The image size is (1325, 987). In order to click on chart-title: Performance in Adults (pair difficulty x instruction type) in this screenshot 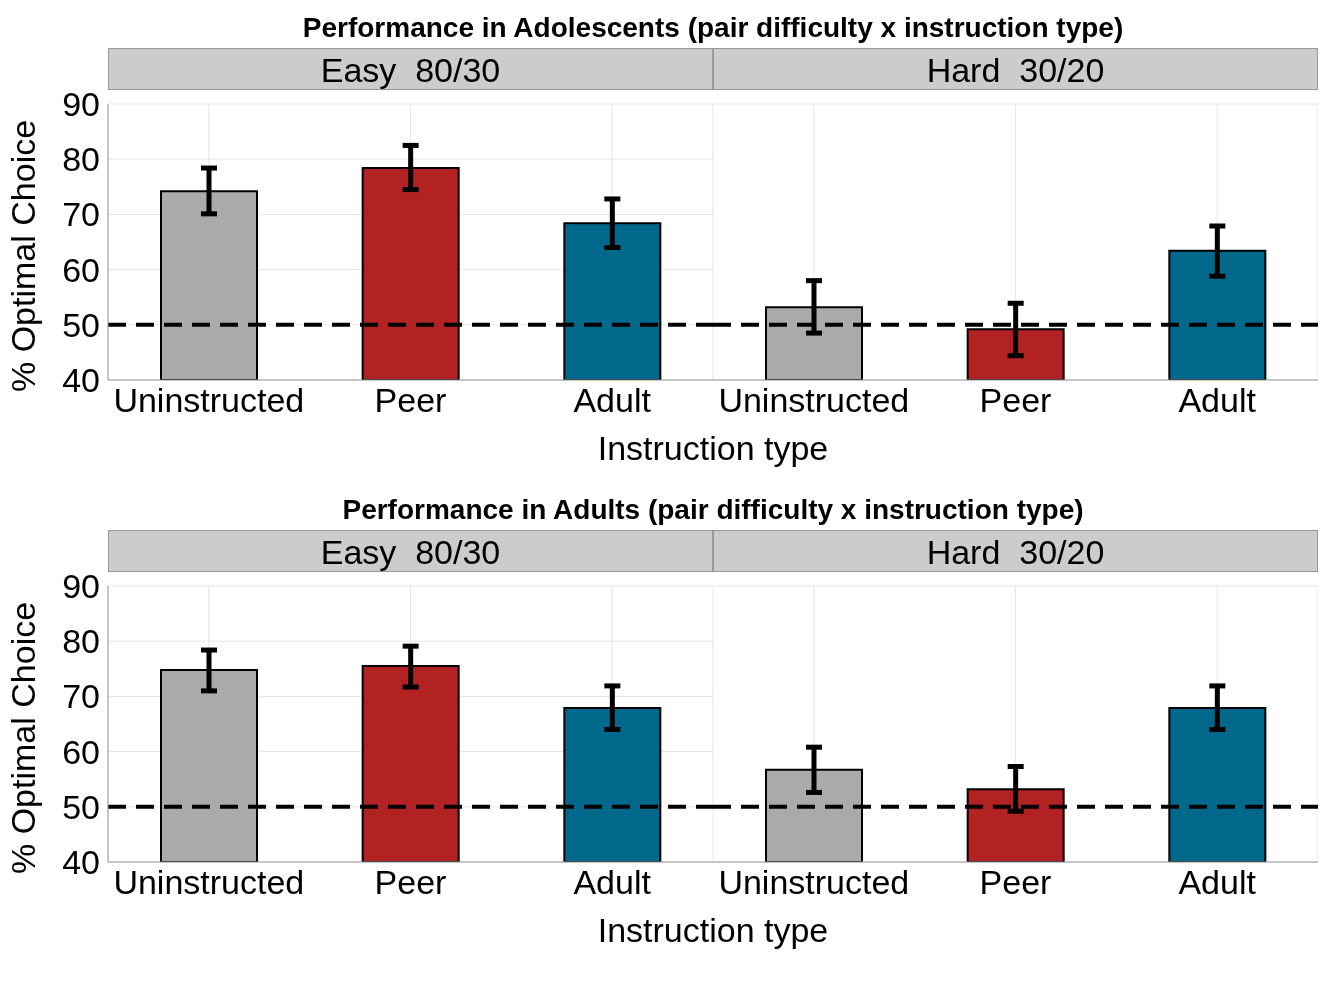, I will do `click(713, 510)`.